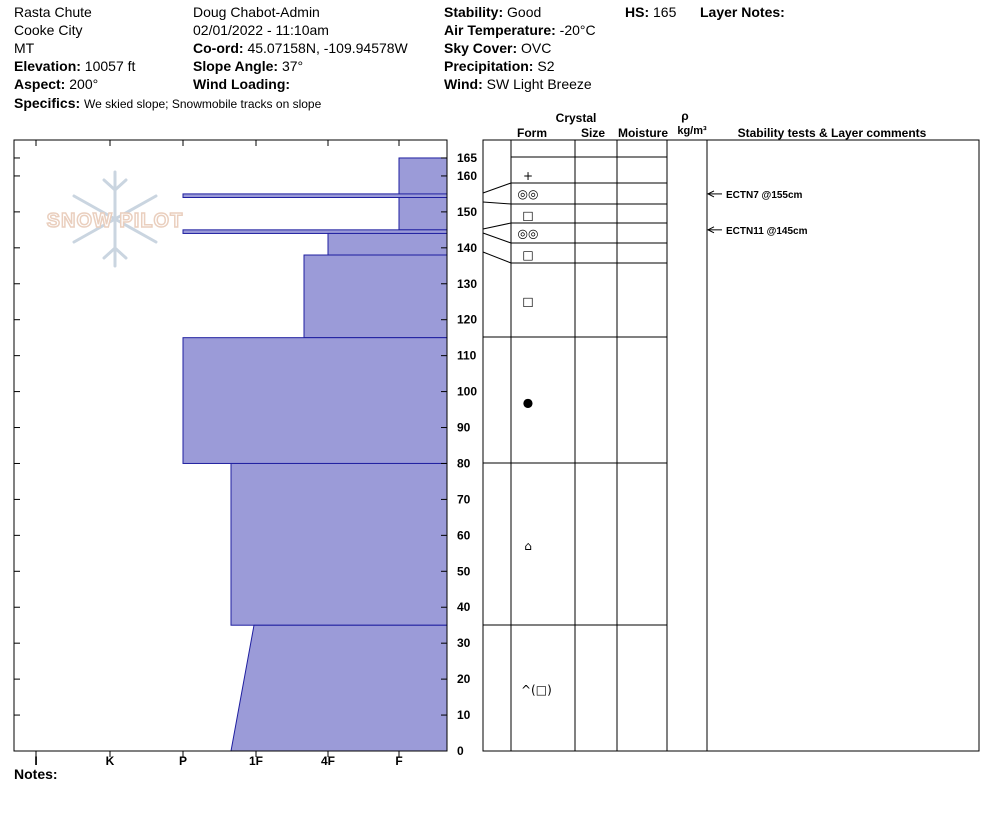 This screenshot has width=994, height=840. Describe the element at coordinates (110, 761) in the screenshot. I see `hardness-tick-label: K` at that location.